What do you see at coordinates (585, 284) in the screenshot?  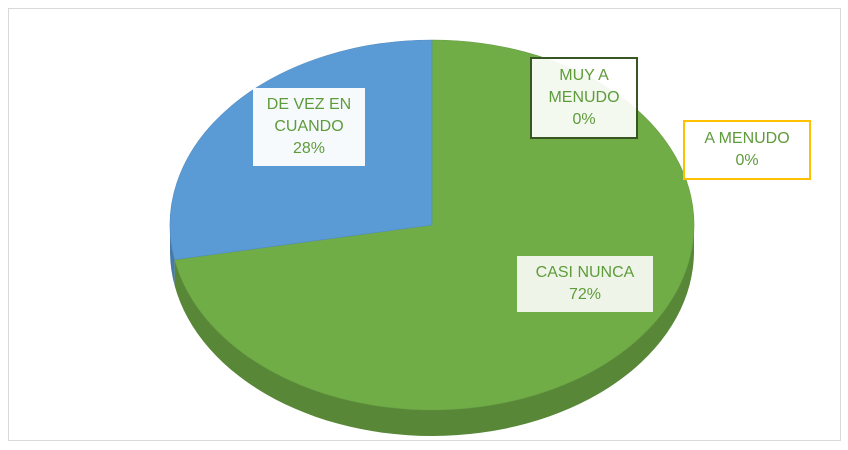 I see `data-label: CASI NUNCA 72%` at bounding box center [585, 284].